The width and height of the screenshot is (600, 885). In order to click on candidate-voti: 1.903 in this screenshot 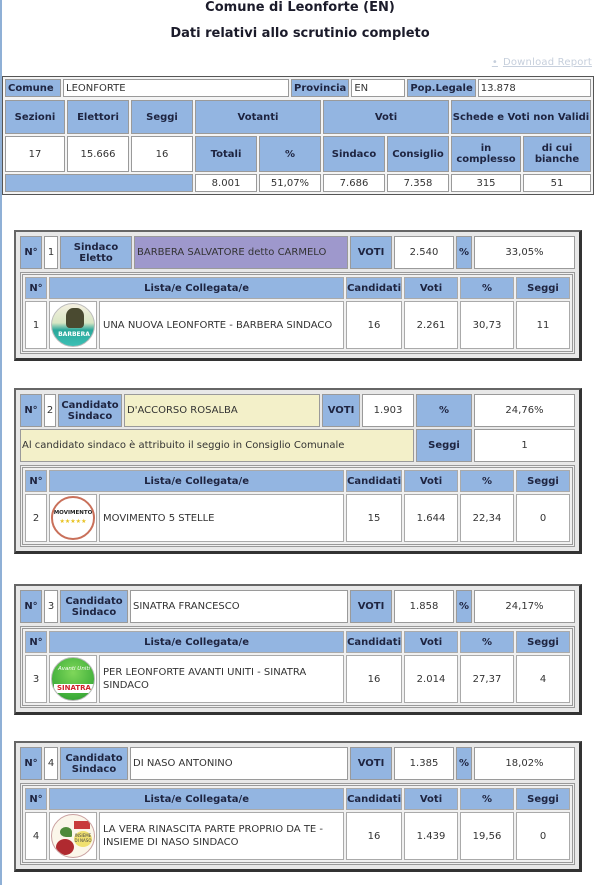, I will do `click(388, 410)`.